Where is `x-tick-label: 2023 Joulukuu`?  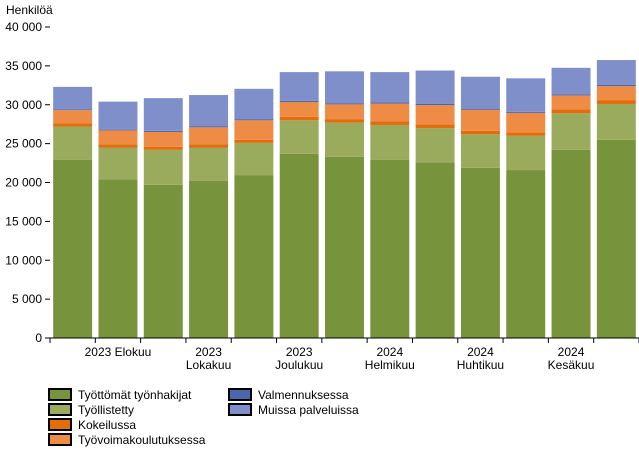 x-tick-label: 2023 Joulukuu is located at coordinates (299, 358).